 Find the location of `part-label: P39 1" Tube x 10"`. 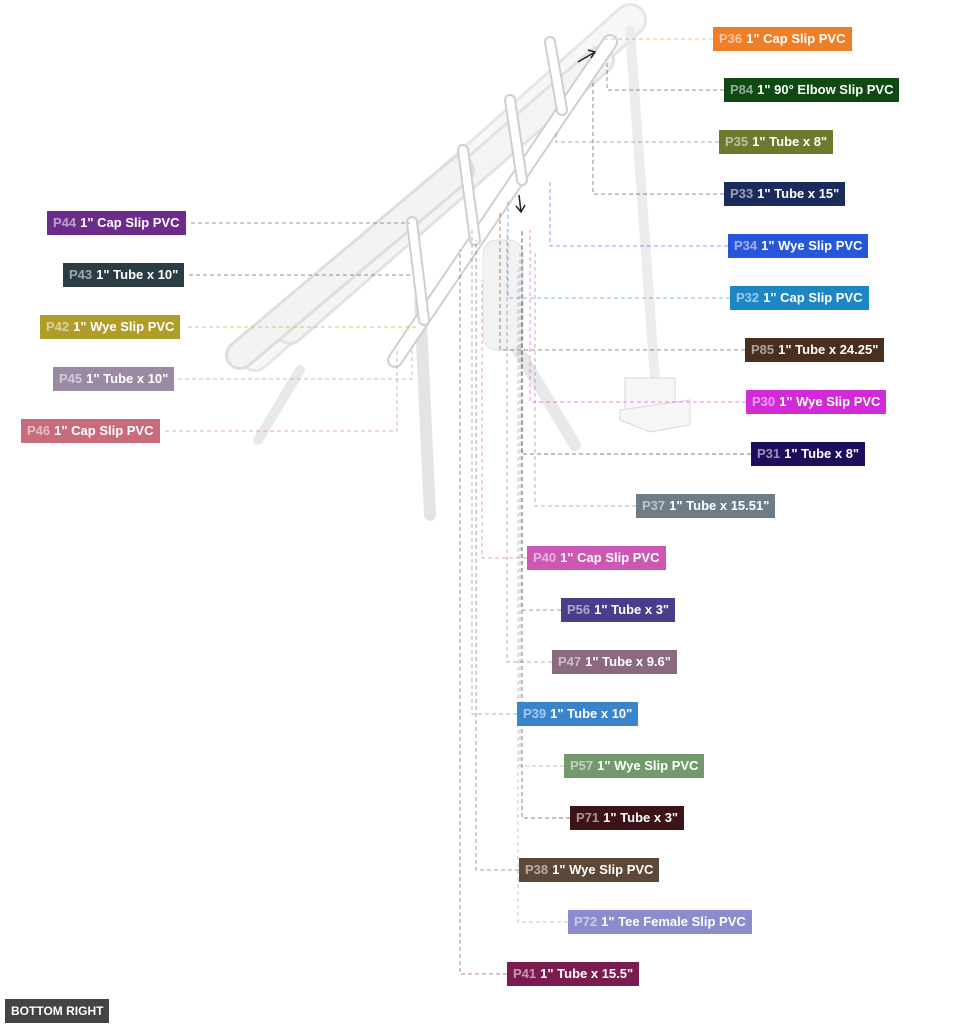

part-label: P39 1" Tube x 10" is located at coordinates (578, 714).